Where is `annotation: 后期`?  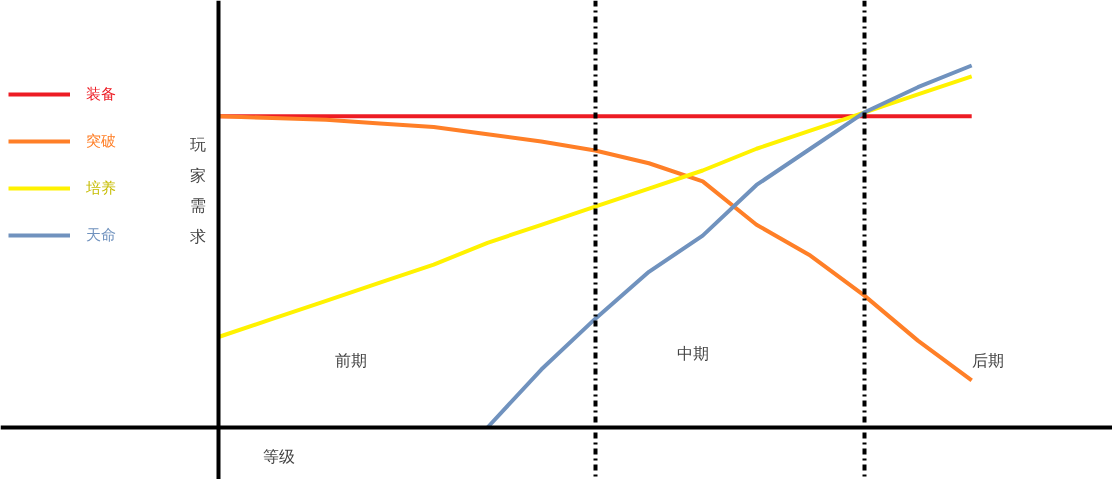
annotation: 后期 is located at coordinates (987, 360).